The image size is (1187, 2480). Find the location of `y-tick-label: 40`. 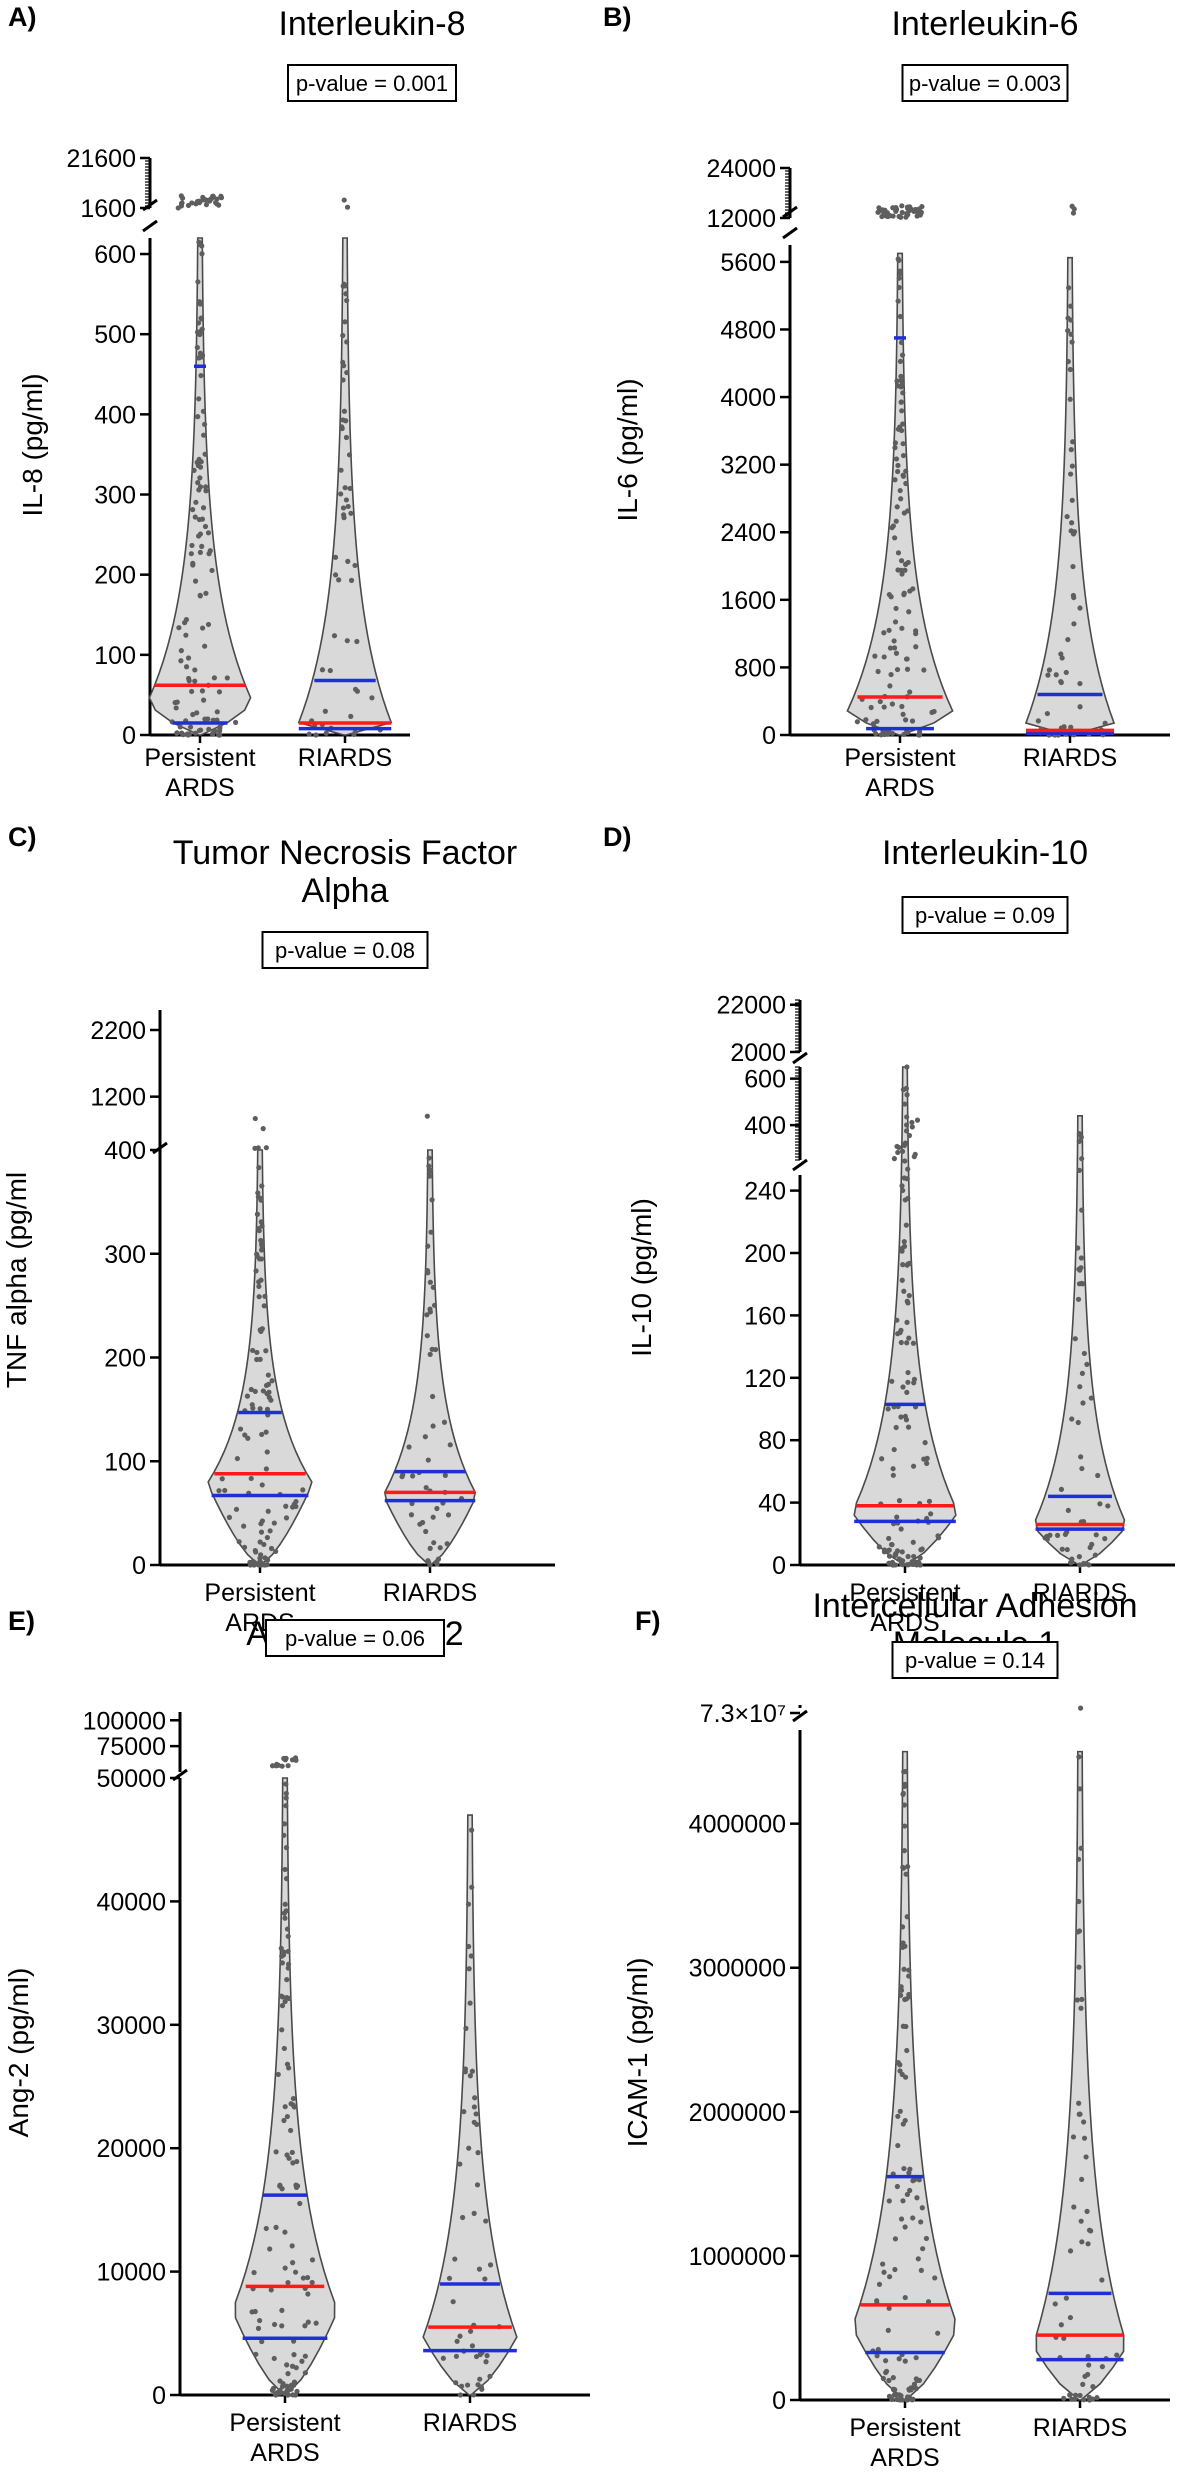

y-tick-label: 40 is located at coordinates (772, 1504).